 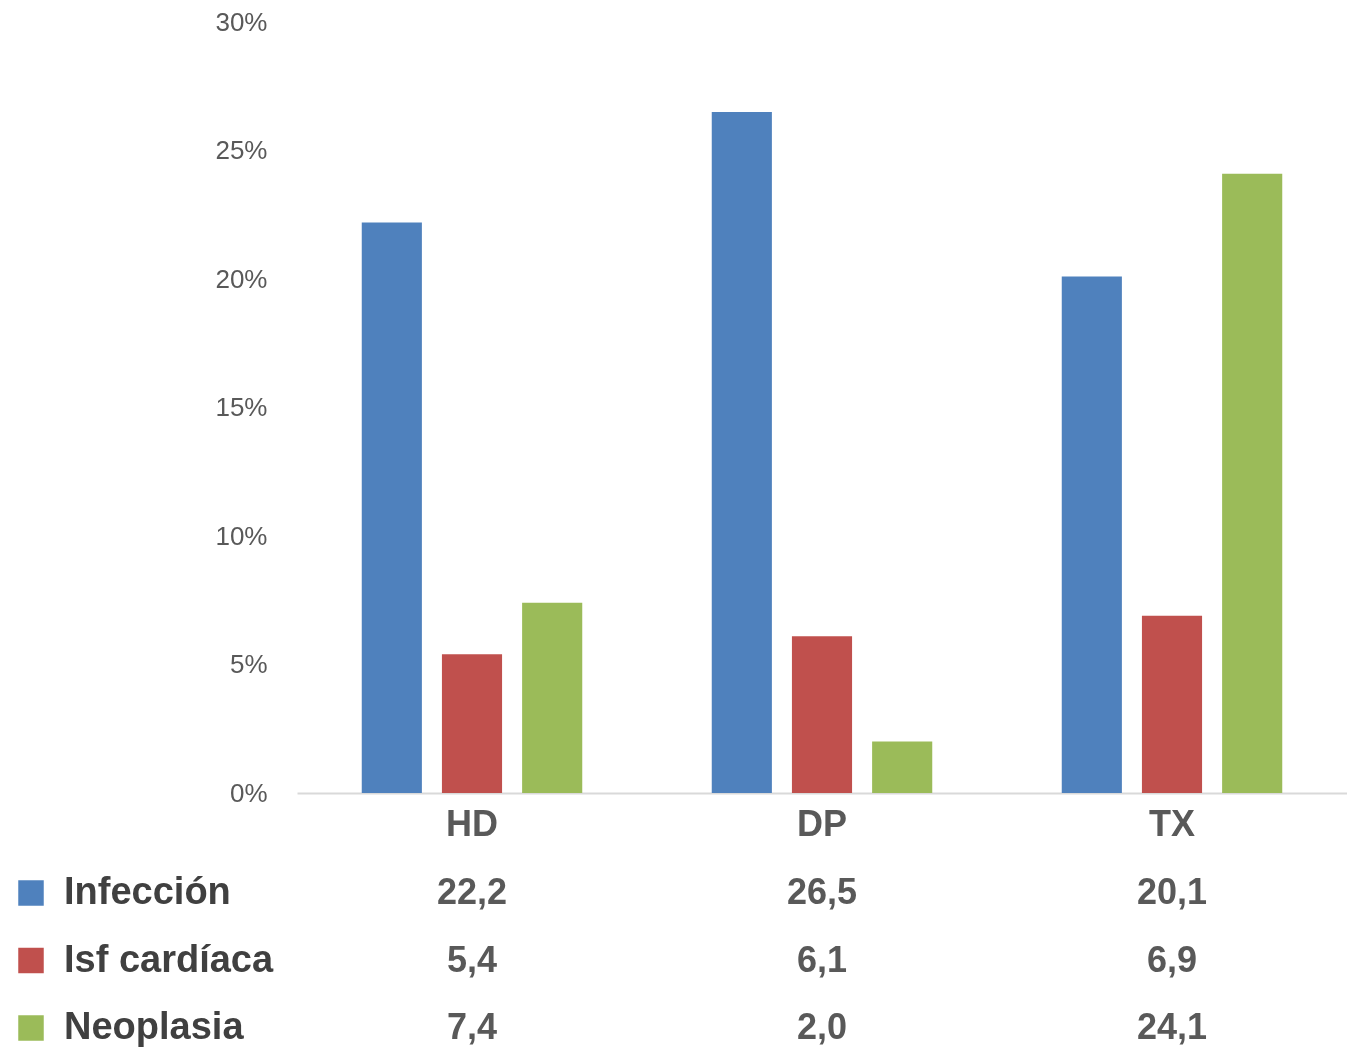 I want to click on legend-label: Neoplasia, so click(x=154, y=1026).